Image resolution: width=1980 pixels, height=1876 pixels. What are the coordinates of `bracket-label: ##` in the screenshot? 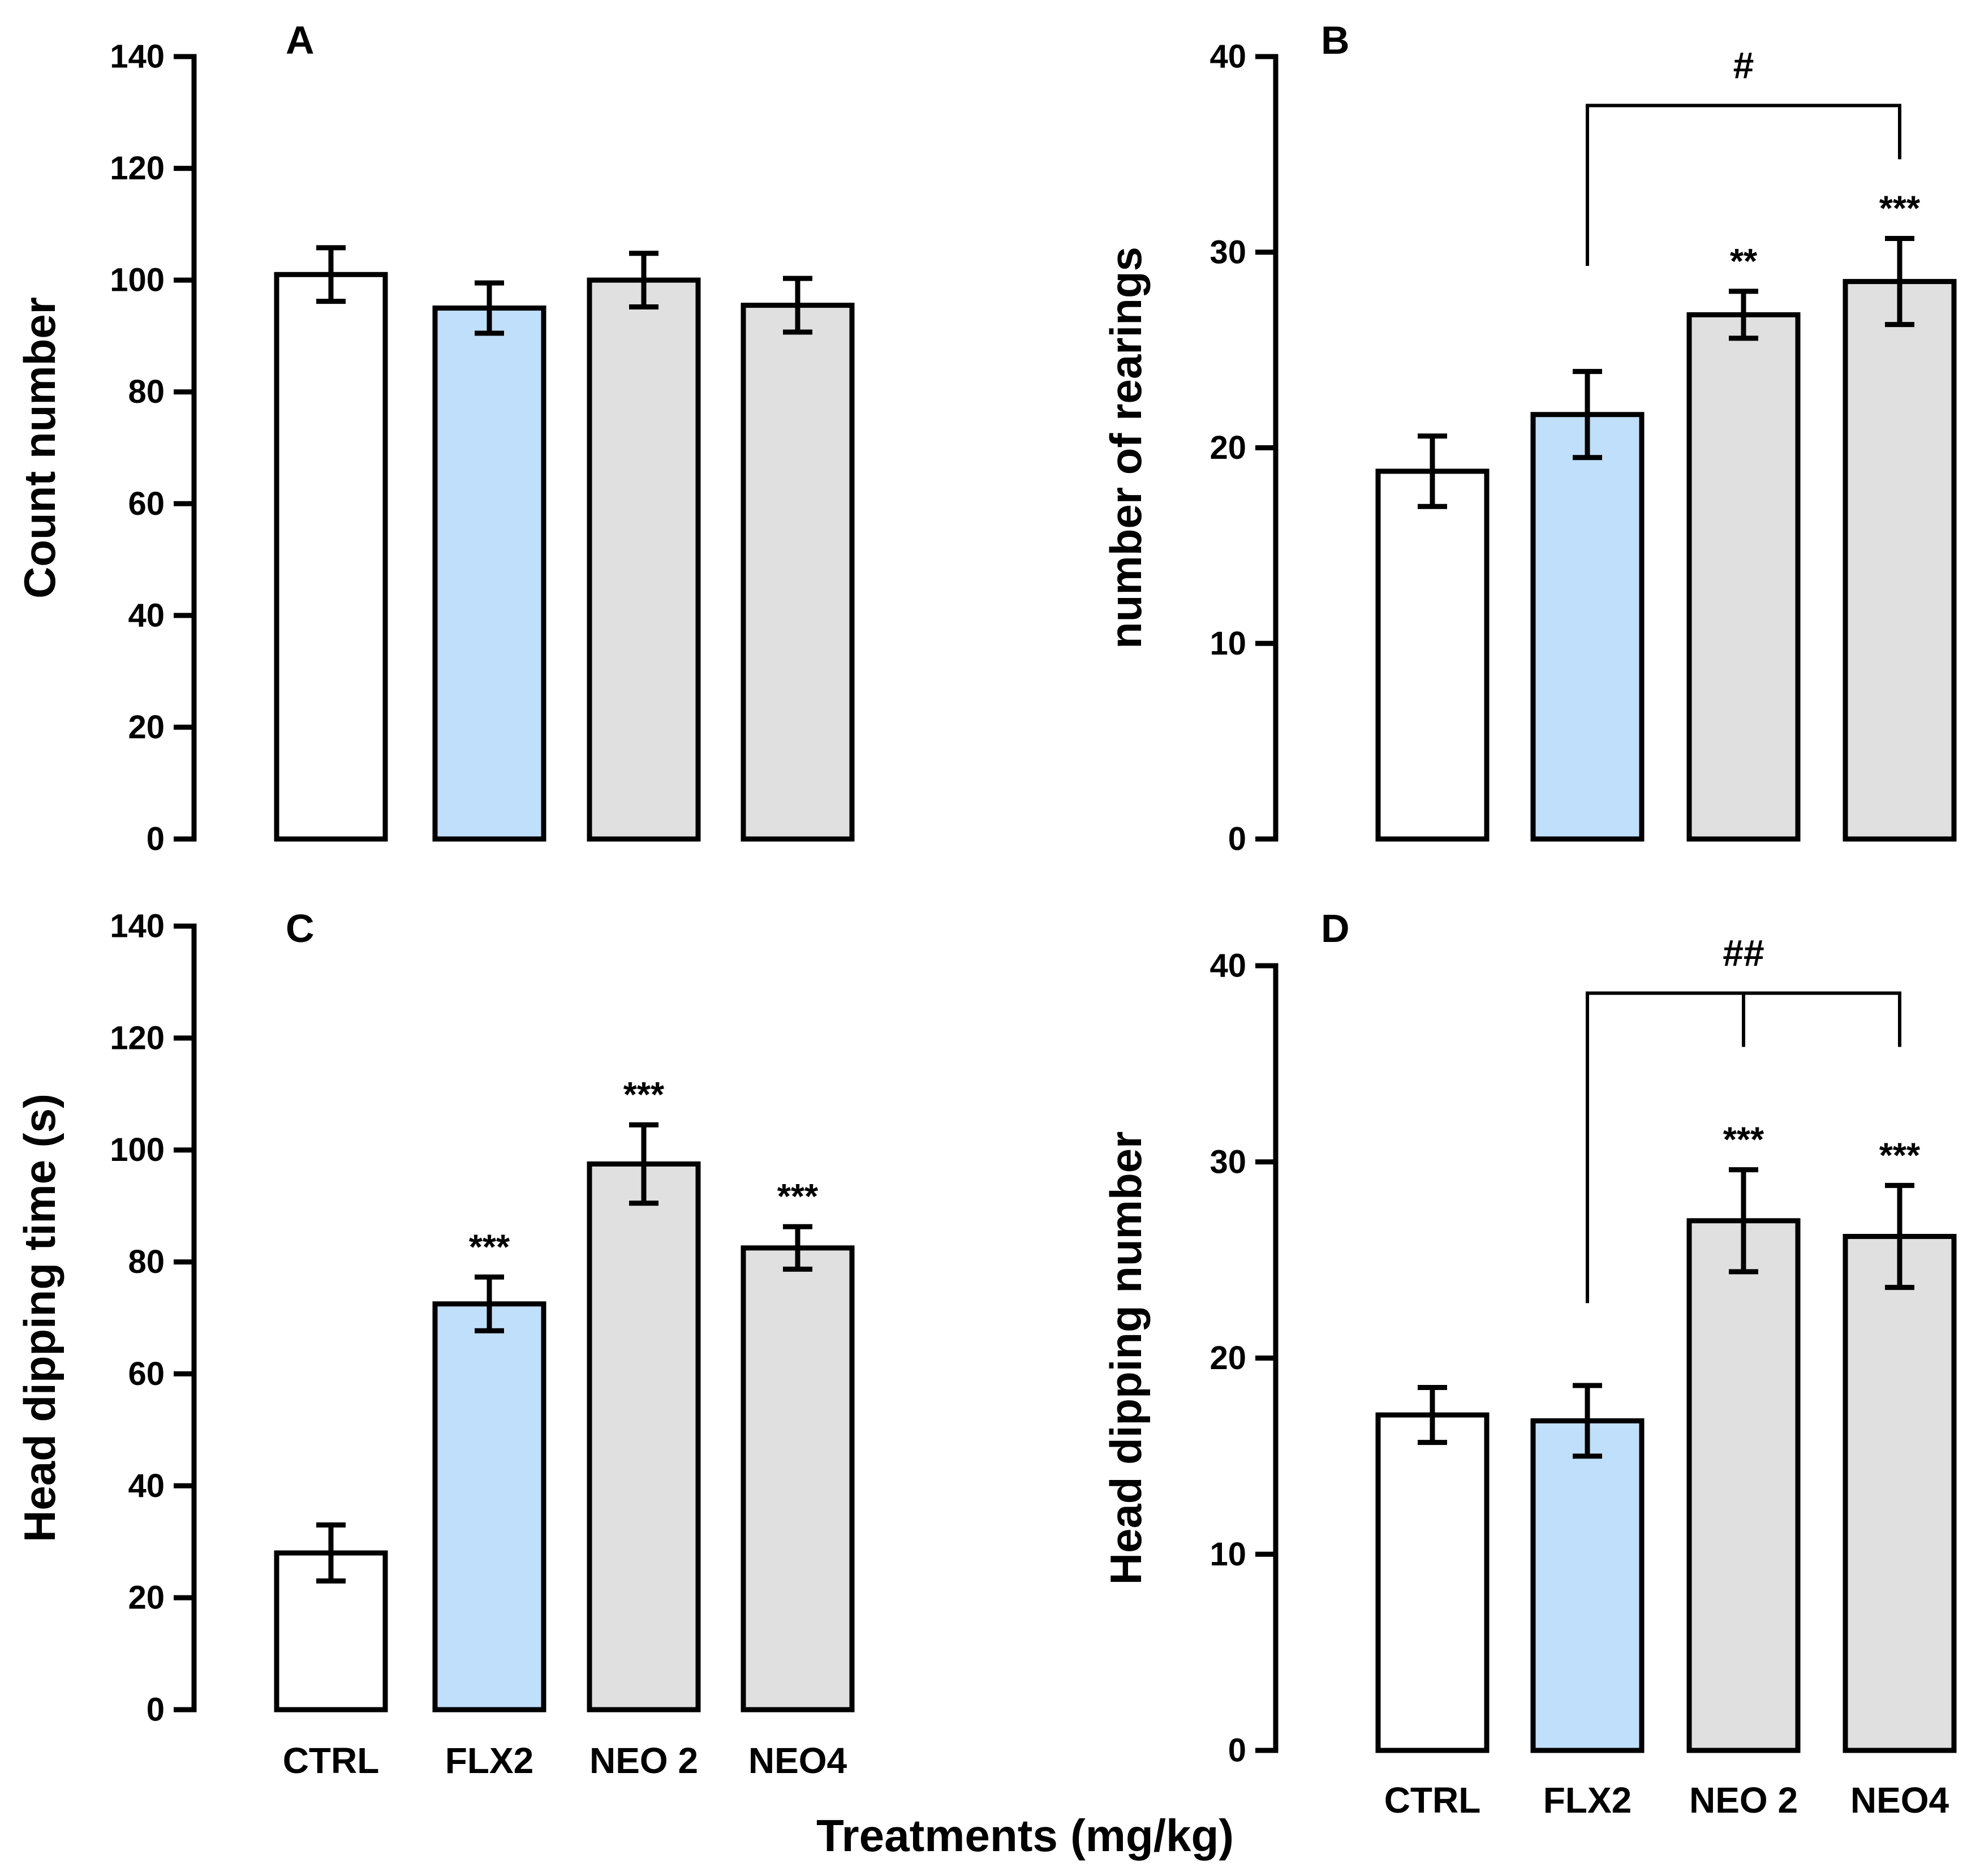 It's located at (1743, 953).